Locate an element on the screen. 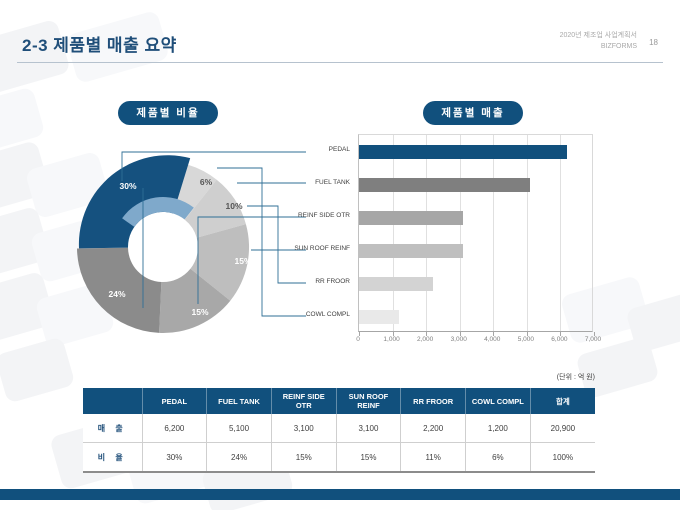 The height and width of the screenshot is (510, 680). bar-category-label-cowl-compl: COWL COMPL is located at coordinates (327, 314).